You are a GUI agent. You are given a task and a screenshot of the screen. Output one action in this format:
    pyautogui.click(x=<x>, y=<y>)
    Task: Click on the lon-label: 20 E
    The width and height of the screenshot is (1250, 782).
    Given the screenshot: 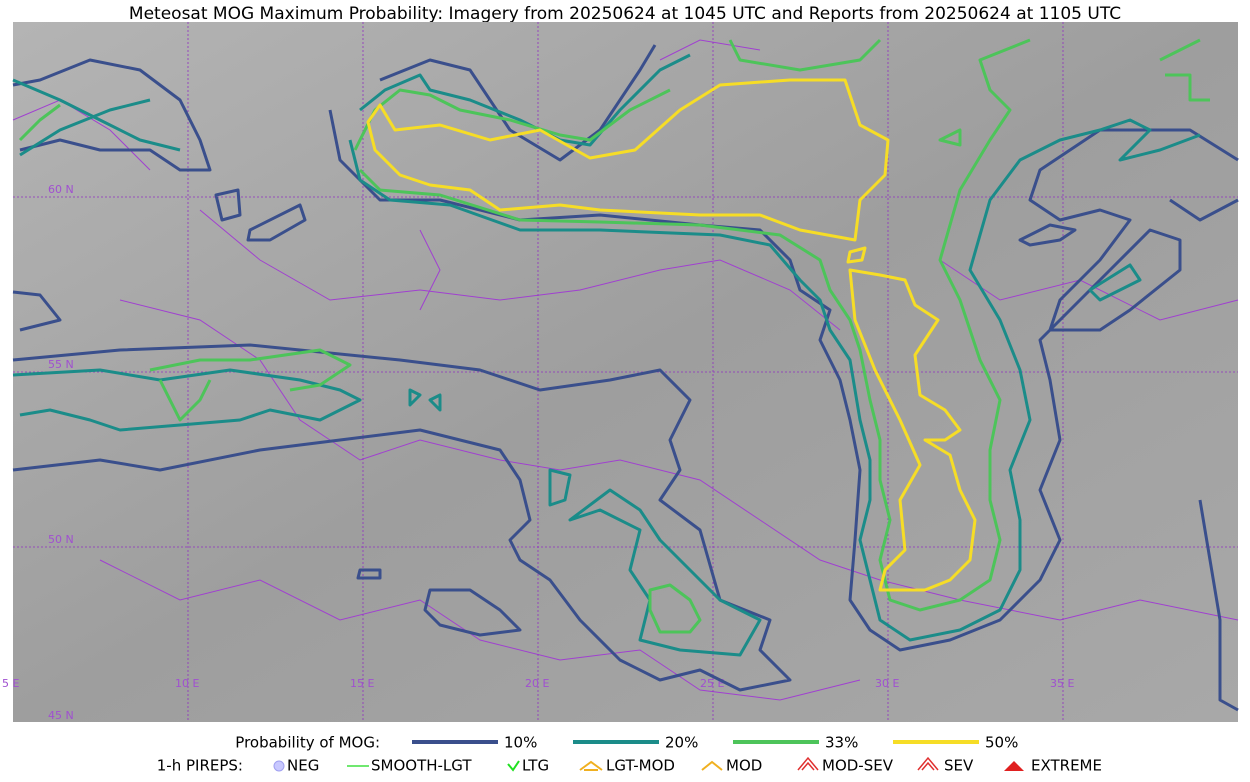 What is the action you would take?
    pyautogui.click(x=537, y=683)
    